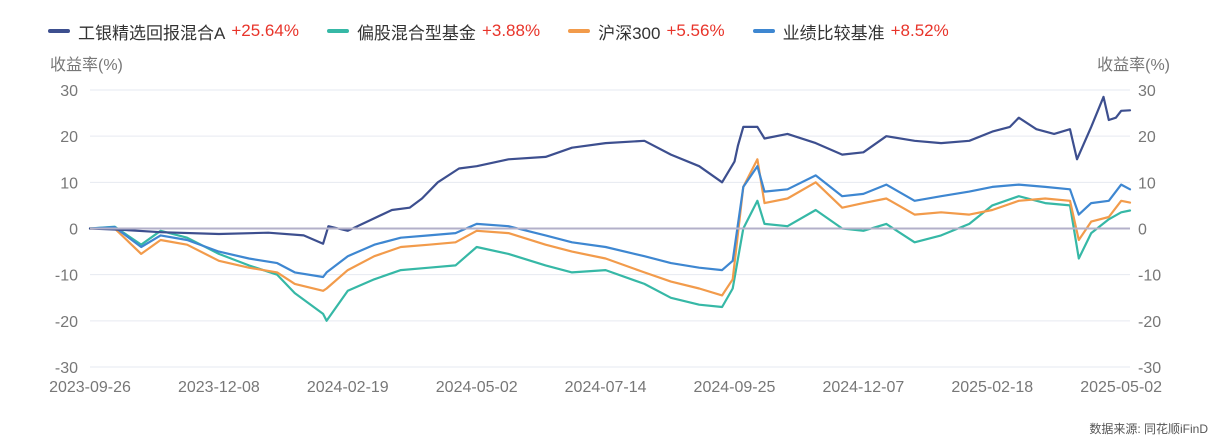 The image size is (1218, 443). I want to click on x-tick-label: 2024-02-19, so click(348, 387).